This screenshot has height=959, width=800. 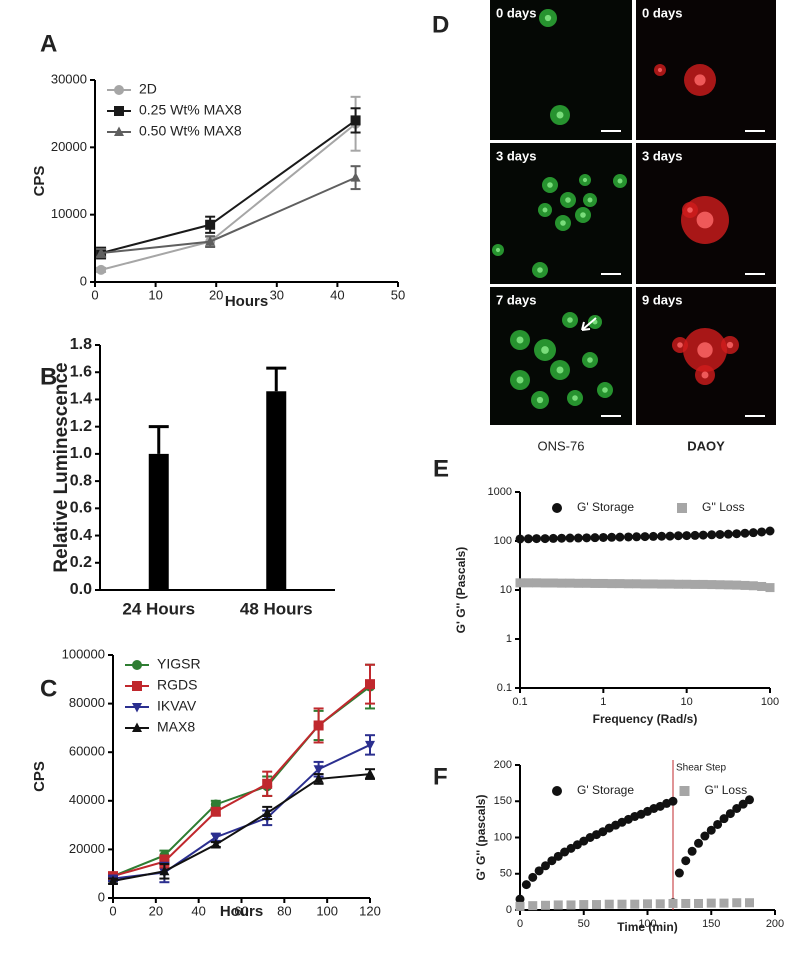 What do you see at coordinates (503, 801) in the screenshot?
I see `y-tick-label: 150` at bounding box center [503, 801].